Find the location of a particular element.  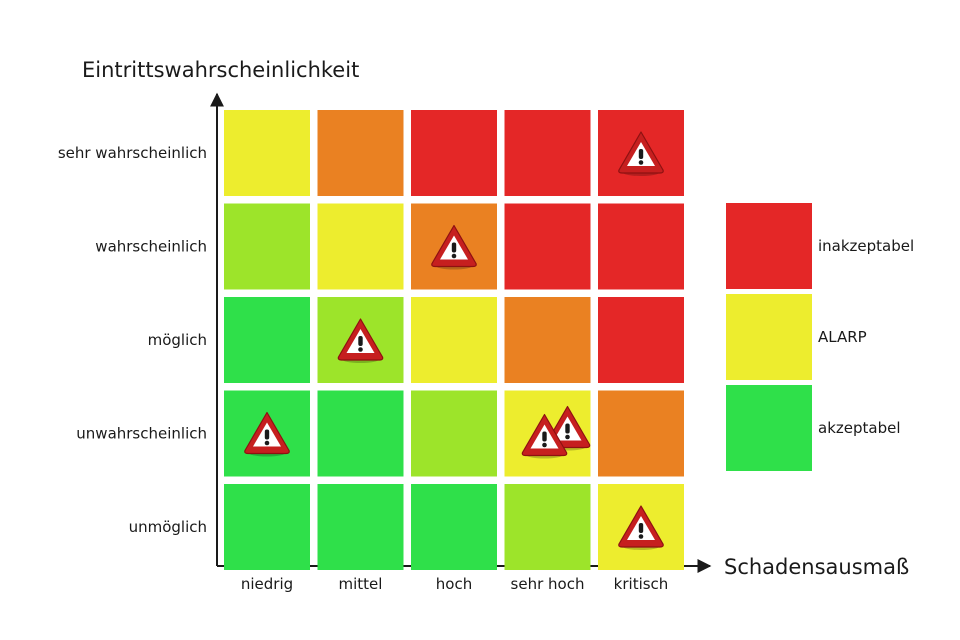

legend-label: inakzeptabel is located at coordinates (866, 246).